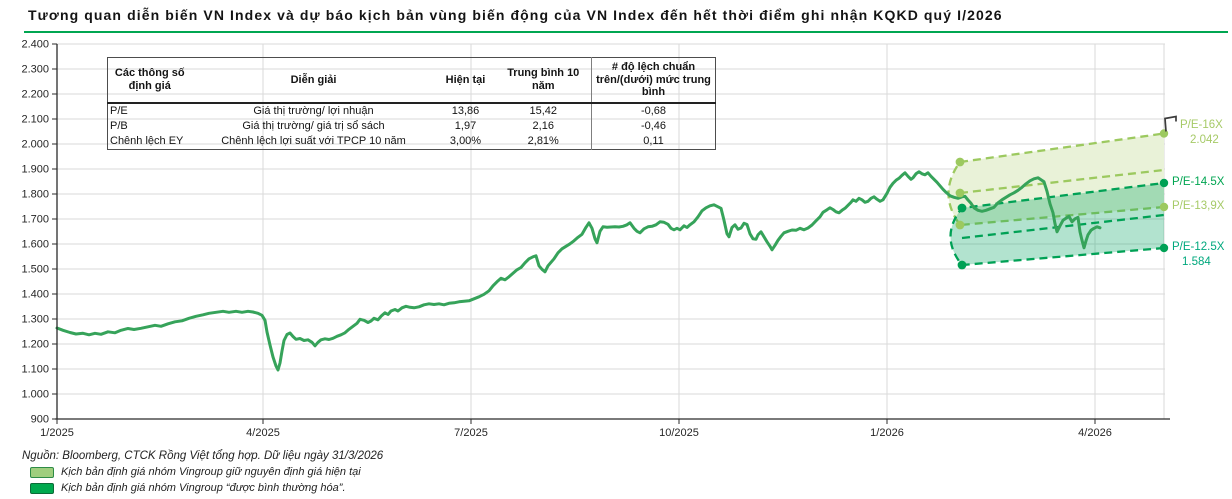  What do you see at coordinates (57, 433) in the screenshot?
I see `x-tick-label: 1/2025` at bounding box center [57, 433].